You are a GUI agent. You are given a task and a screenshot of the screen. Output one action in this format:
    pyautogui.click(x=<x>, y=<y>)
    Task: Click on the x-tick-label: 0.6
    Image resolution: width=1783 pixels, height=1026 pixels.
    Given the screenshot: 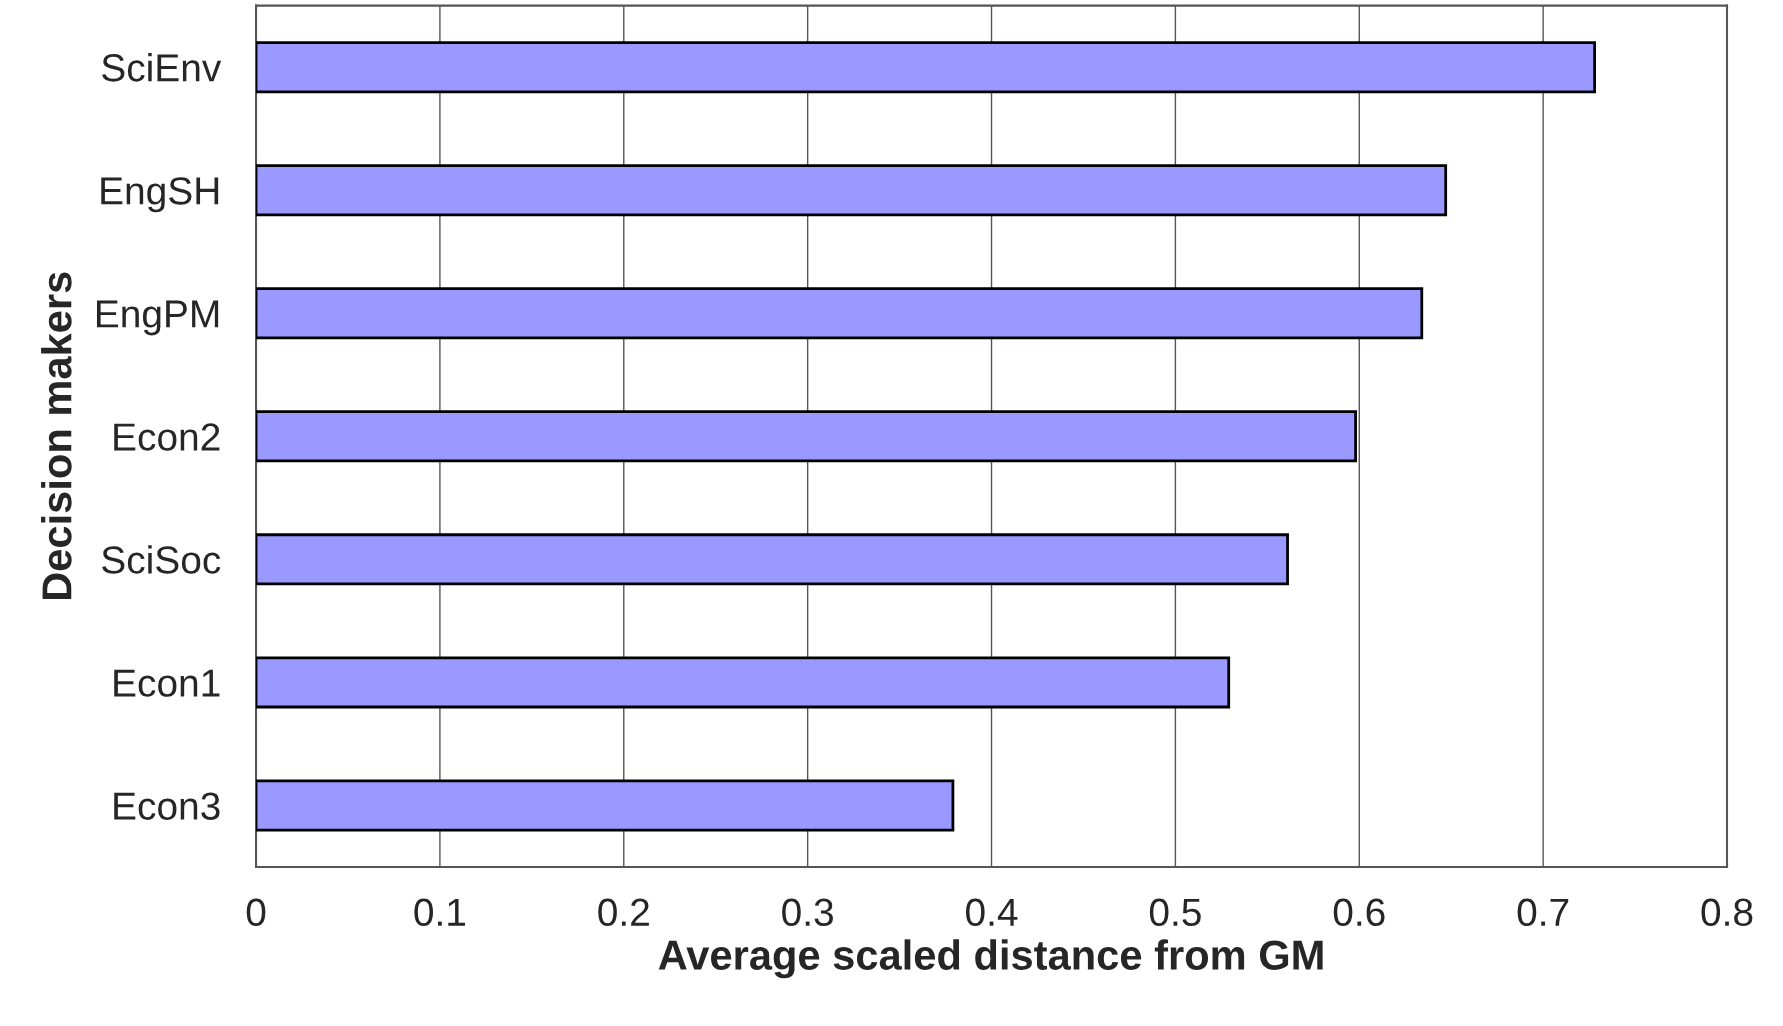 What is the action you would take?
    pyautogui.click(x=1359, y=912)
    